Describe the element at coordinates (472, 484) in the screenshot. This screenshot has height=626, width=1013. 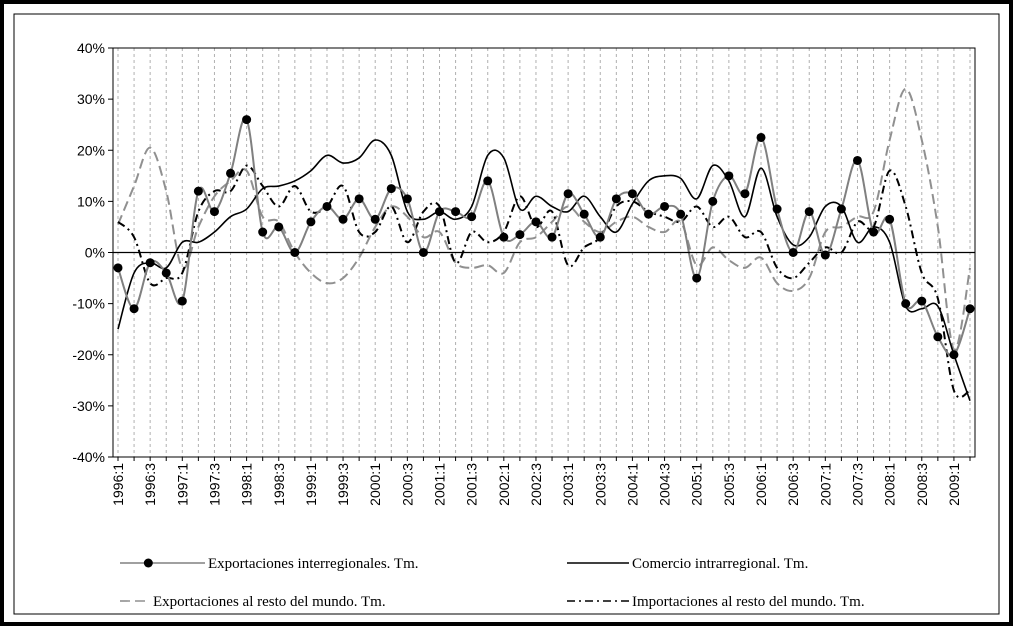
I see `x-tick-label: 2001:3` at that location.